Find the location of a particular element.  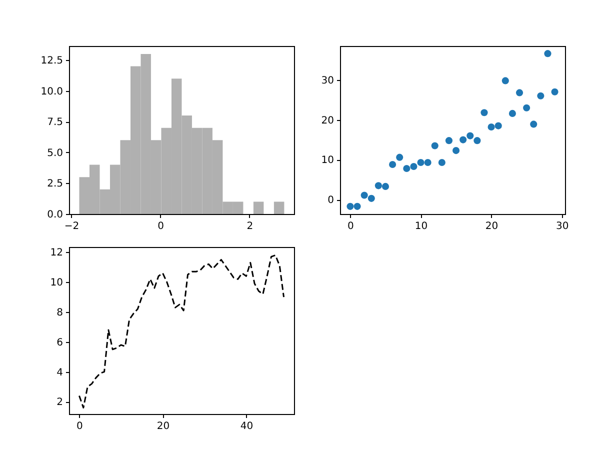

y-tick-label: 30 is located at coordinates (327, 80).